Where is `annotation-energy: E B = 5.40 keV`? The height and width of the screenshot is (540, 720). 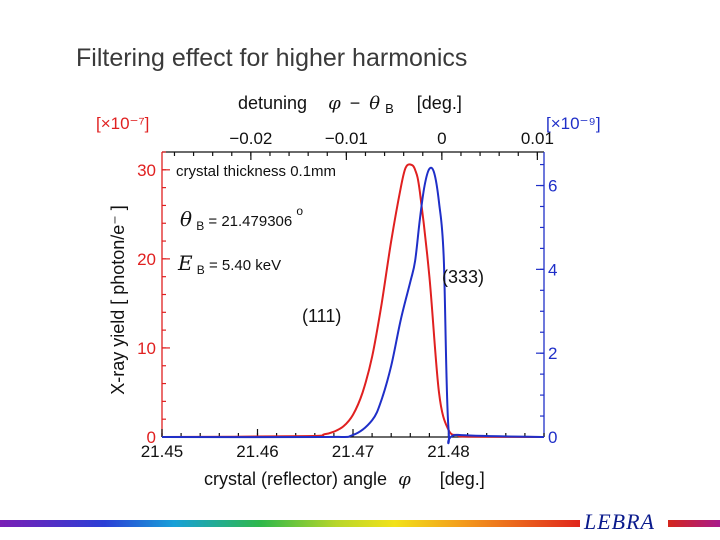
annotation-energy: E B = 5.40 keV is located at coordinates (229, 264).